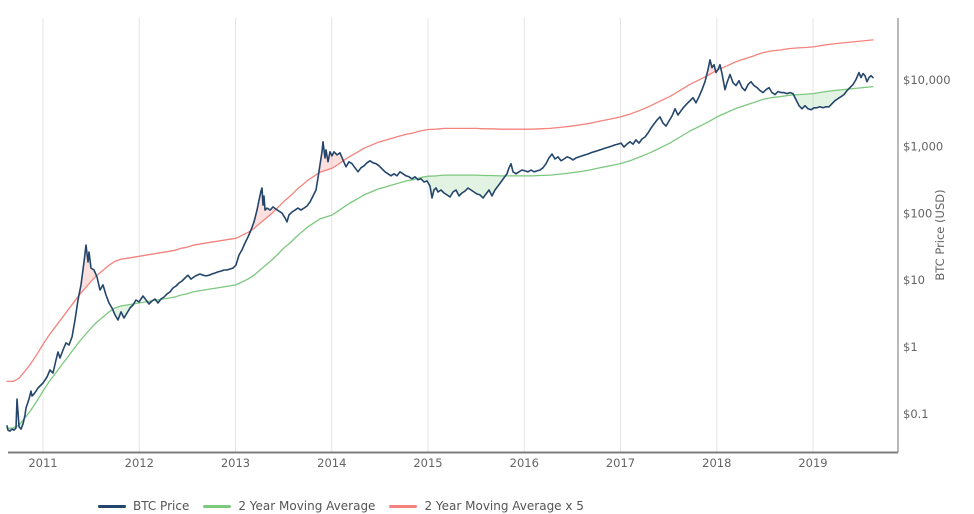 The width and height of the screenshot is (974, 514). What do you see at coordinates (620, 463) in the screenshot?
I see `x-tick-label: 2017` at bounding box center [620, 463].